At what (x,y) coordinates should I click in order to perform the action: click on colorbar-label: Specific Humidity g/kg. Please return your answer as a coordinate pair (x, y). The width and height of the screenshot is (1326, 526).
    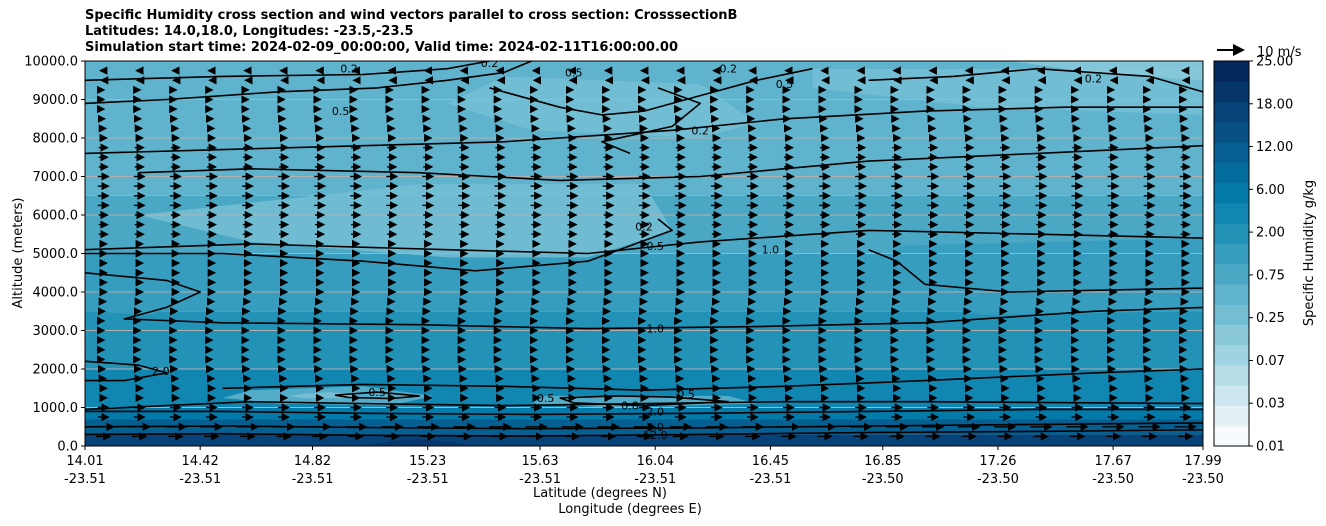
    Looking at the image, I should click on (1309, 253).